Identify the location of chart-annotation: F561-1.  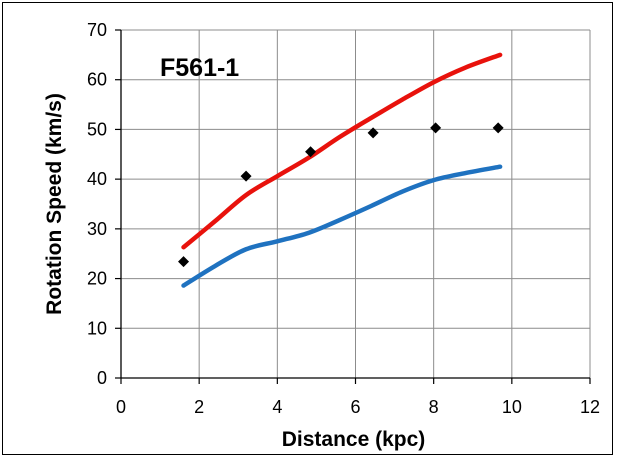
(199, 68).